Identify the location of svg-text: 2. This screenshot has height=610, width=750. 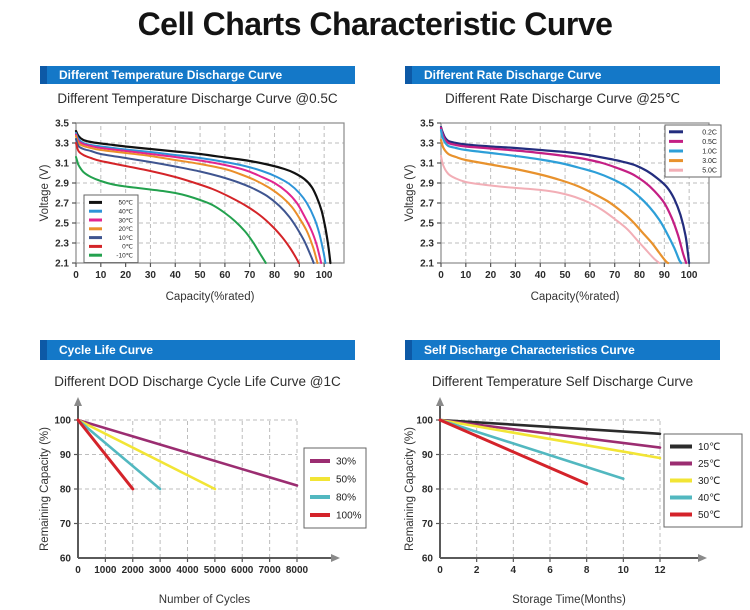
(477, 570).